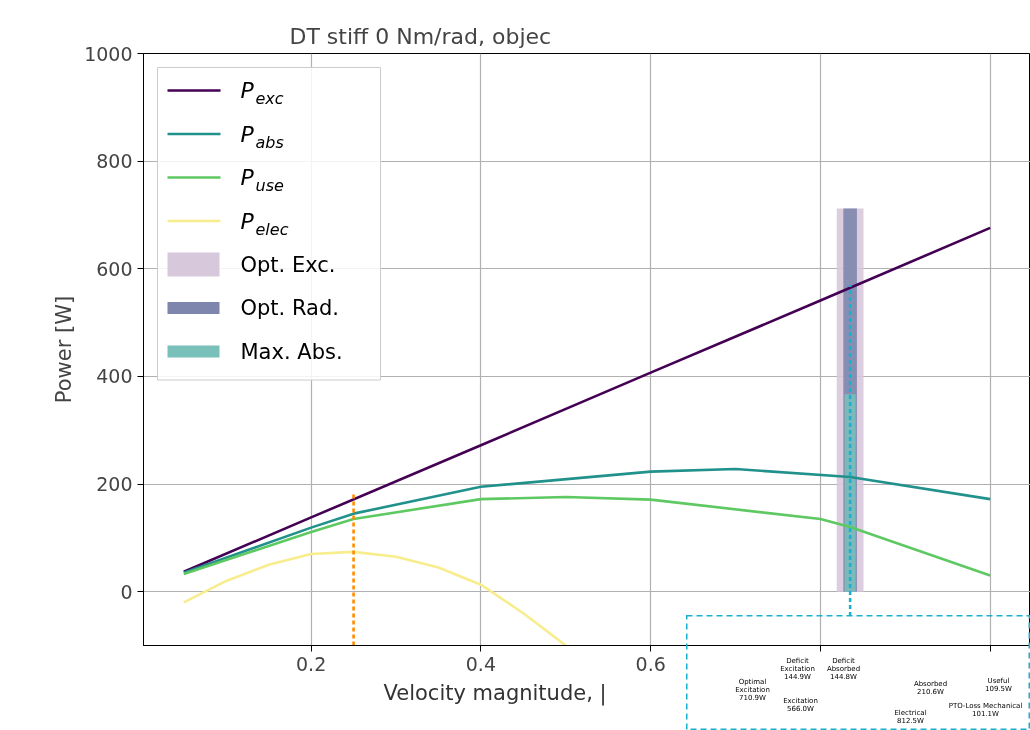 The height and width of the screenshot is (730, 1030). What do you see at coordinates (311, 663) in the screenshot?
I see `x-tick-label: 0.2` at bounding box center [311, 663].